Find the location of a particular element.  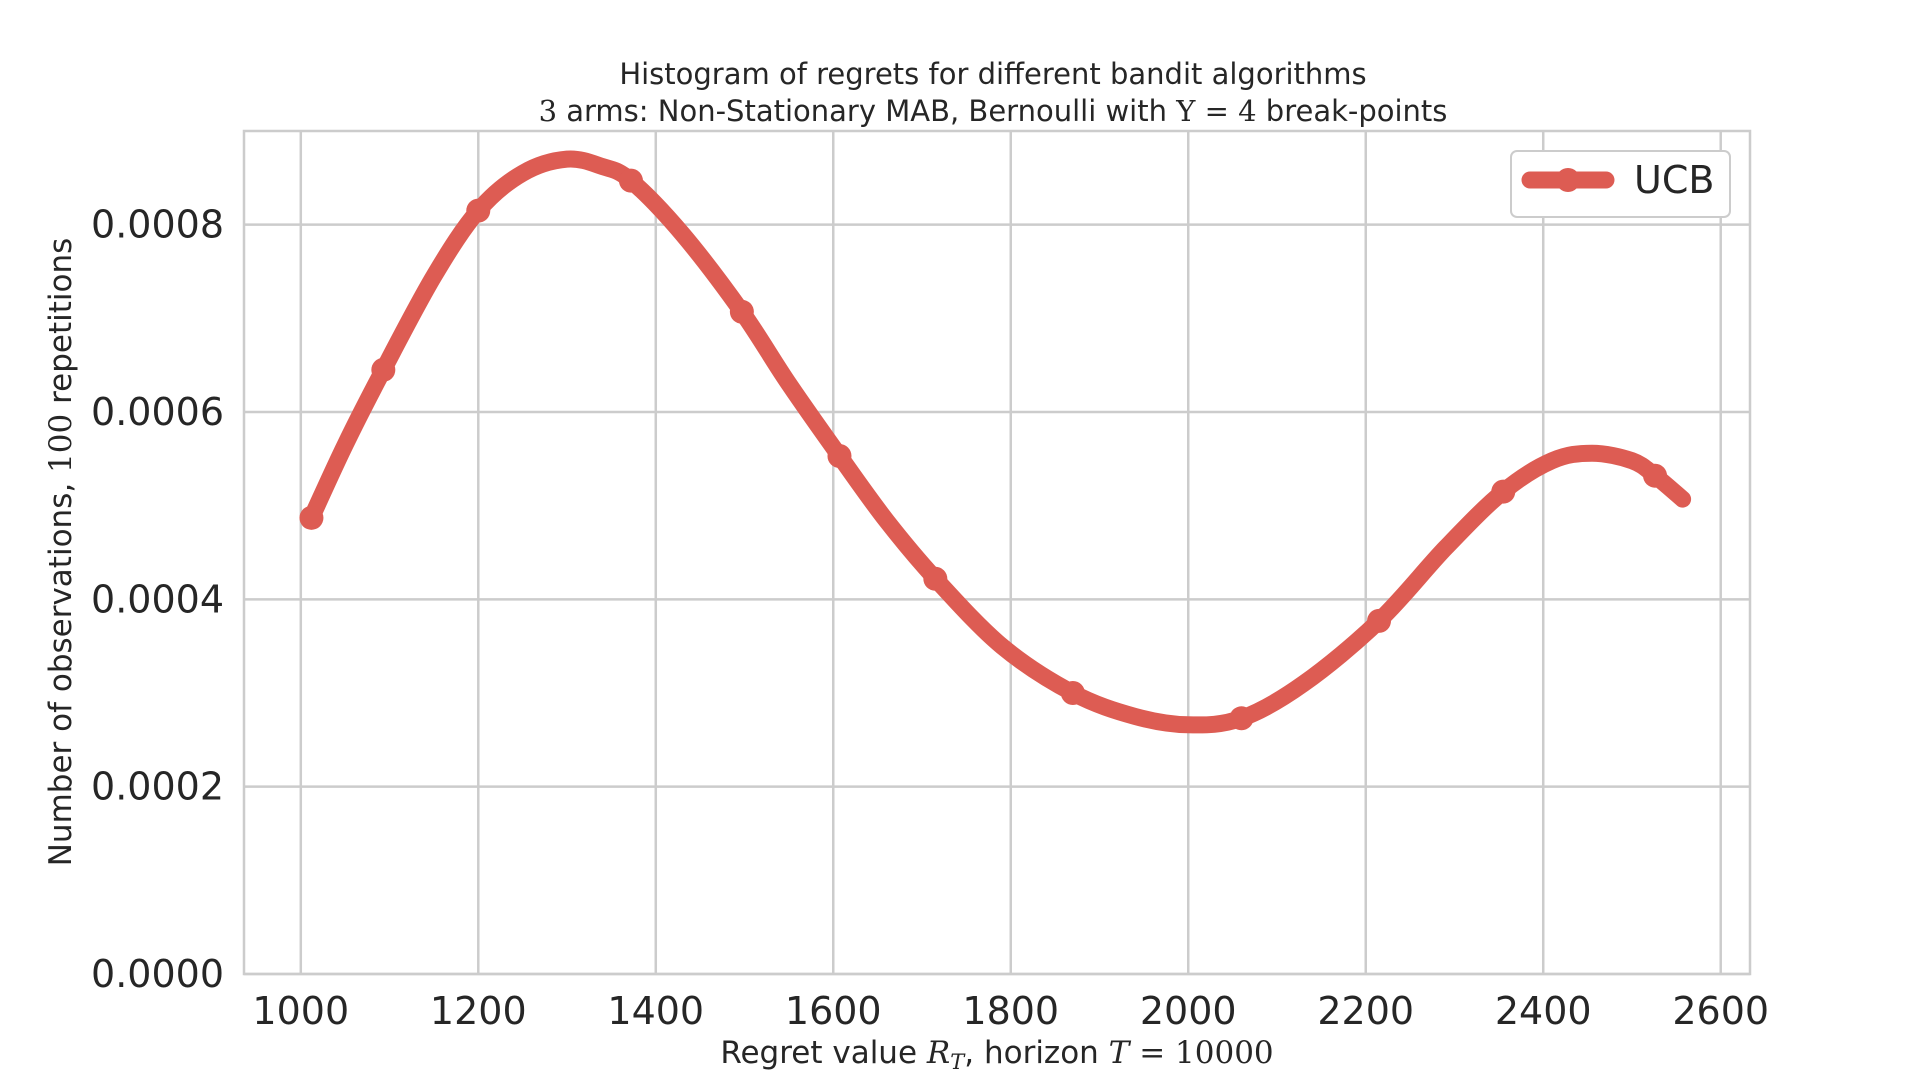

x-tick-label: 2200 is located at coordinates (1365, 1011).